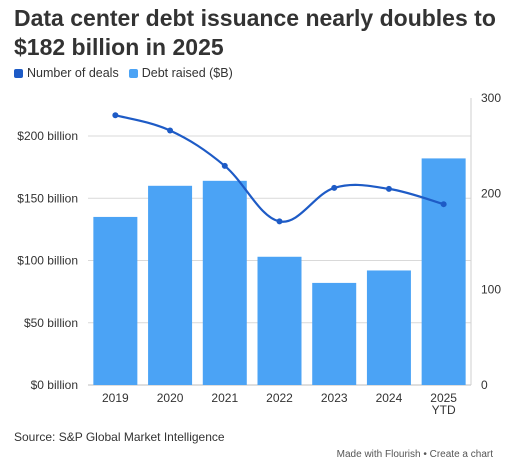 This screenshot has width=507, height=467. I want to click on x-tick-label: 2021, so click(224, 398).